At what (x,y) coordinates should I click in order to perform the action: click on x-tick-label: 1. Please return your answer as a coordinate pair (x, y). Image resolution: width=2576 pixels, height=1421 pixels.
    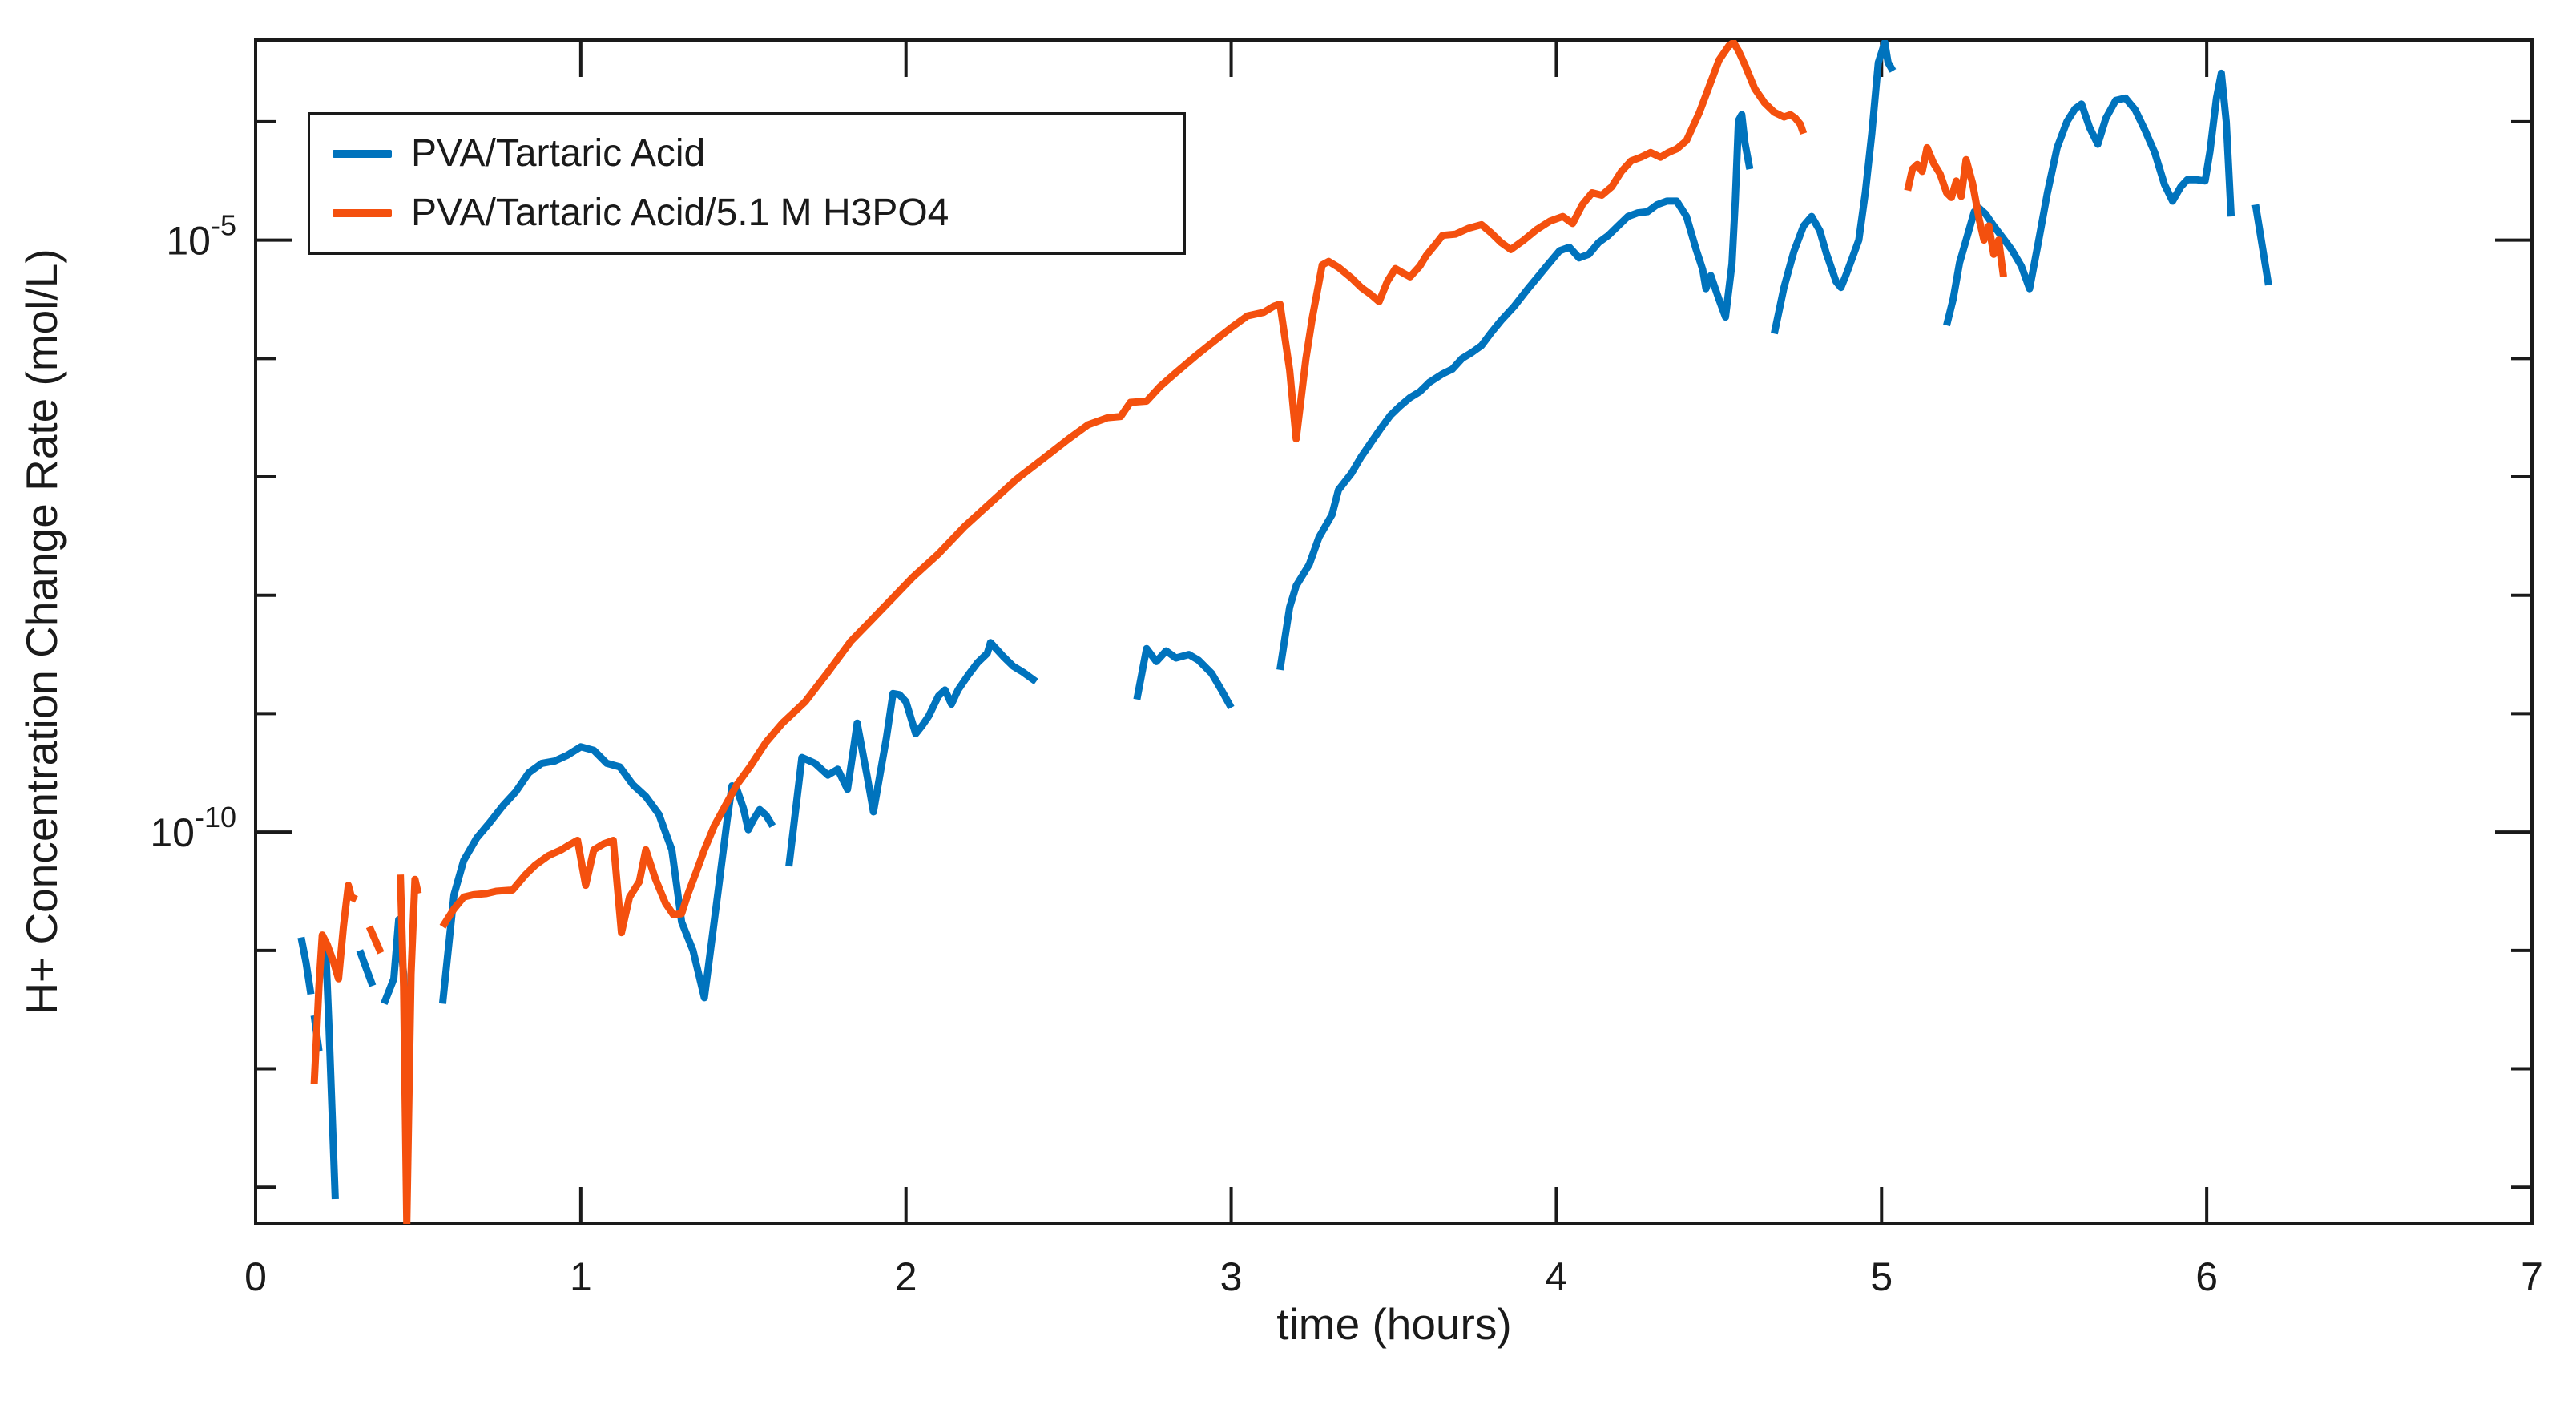
    Looking at the image, I should click on (581, 1276).